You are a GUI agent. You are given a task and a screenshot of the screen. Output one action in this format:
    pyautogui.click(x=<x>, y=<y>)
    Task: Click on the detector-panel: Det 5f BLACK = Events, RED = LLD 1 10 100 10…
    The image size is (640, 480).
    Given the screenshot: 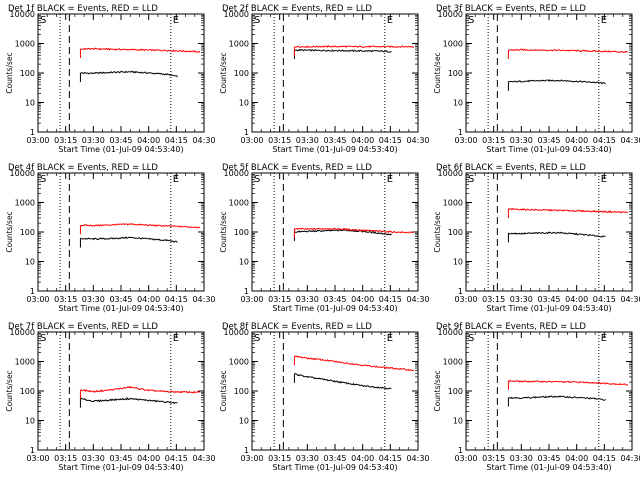 What is the action you would take?
    pyautogui.click(x=324, y=238)
    